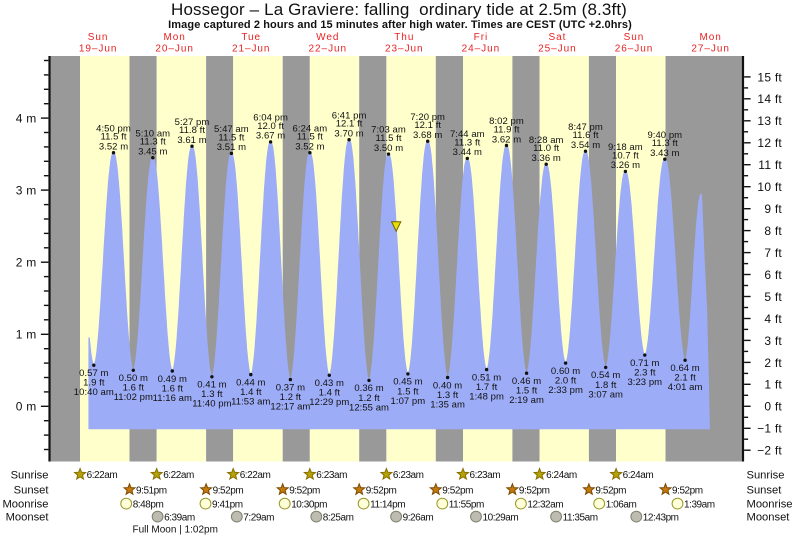  Describe the element at coordinates (133, 397) in the screenshot. I see `svg-text: 11:02 pm` at that location.